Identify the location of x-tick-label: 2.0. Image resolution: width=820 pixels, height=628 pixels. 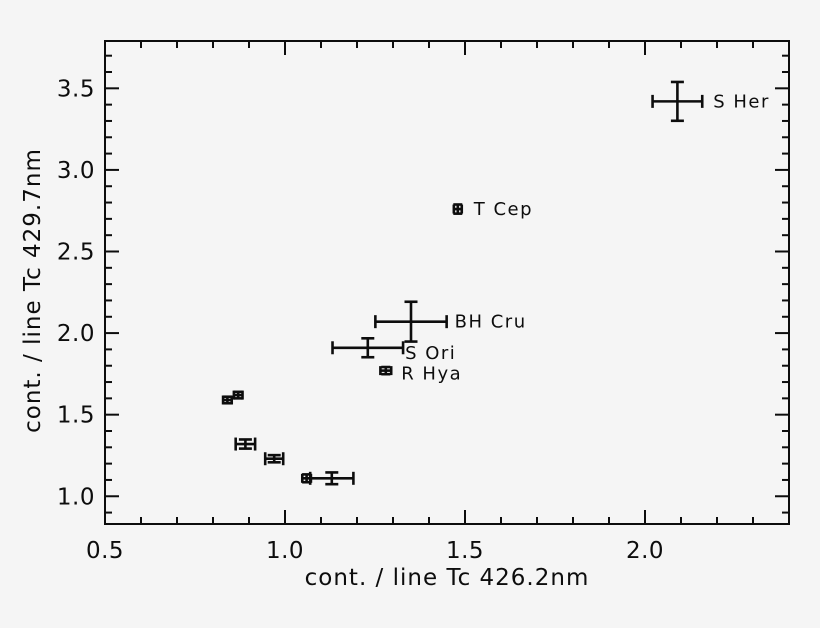
(645, 551).